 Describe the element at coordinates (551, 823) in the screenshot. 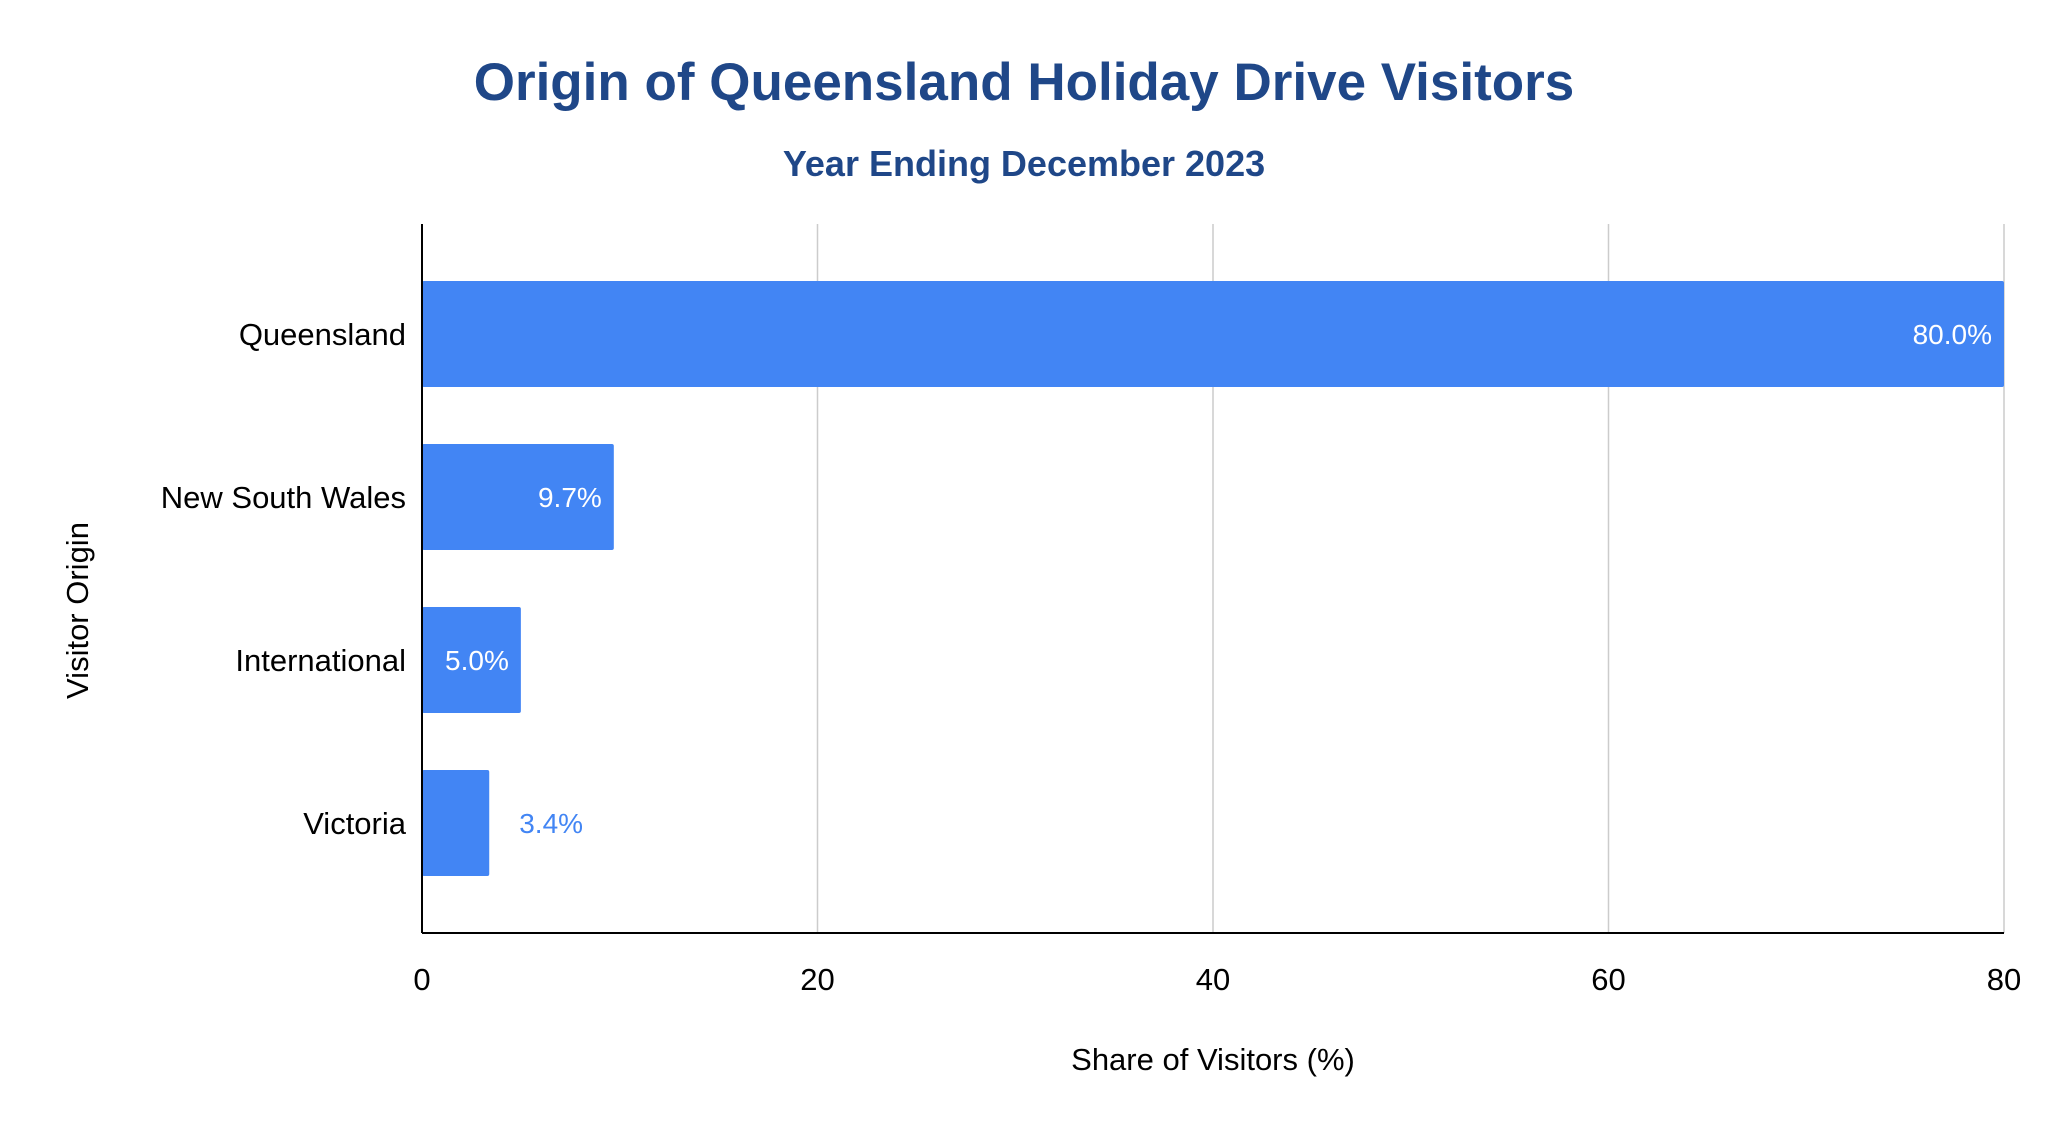

I see `data-label: 3.4%` at that location.